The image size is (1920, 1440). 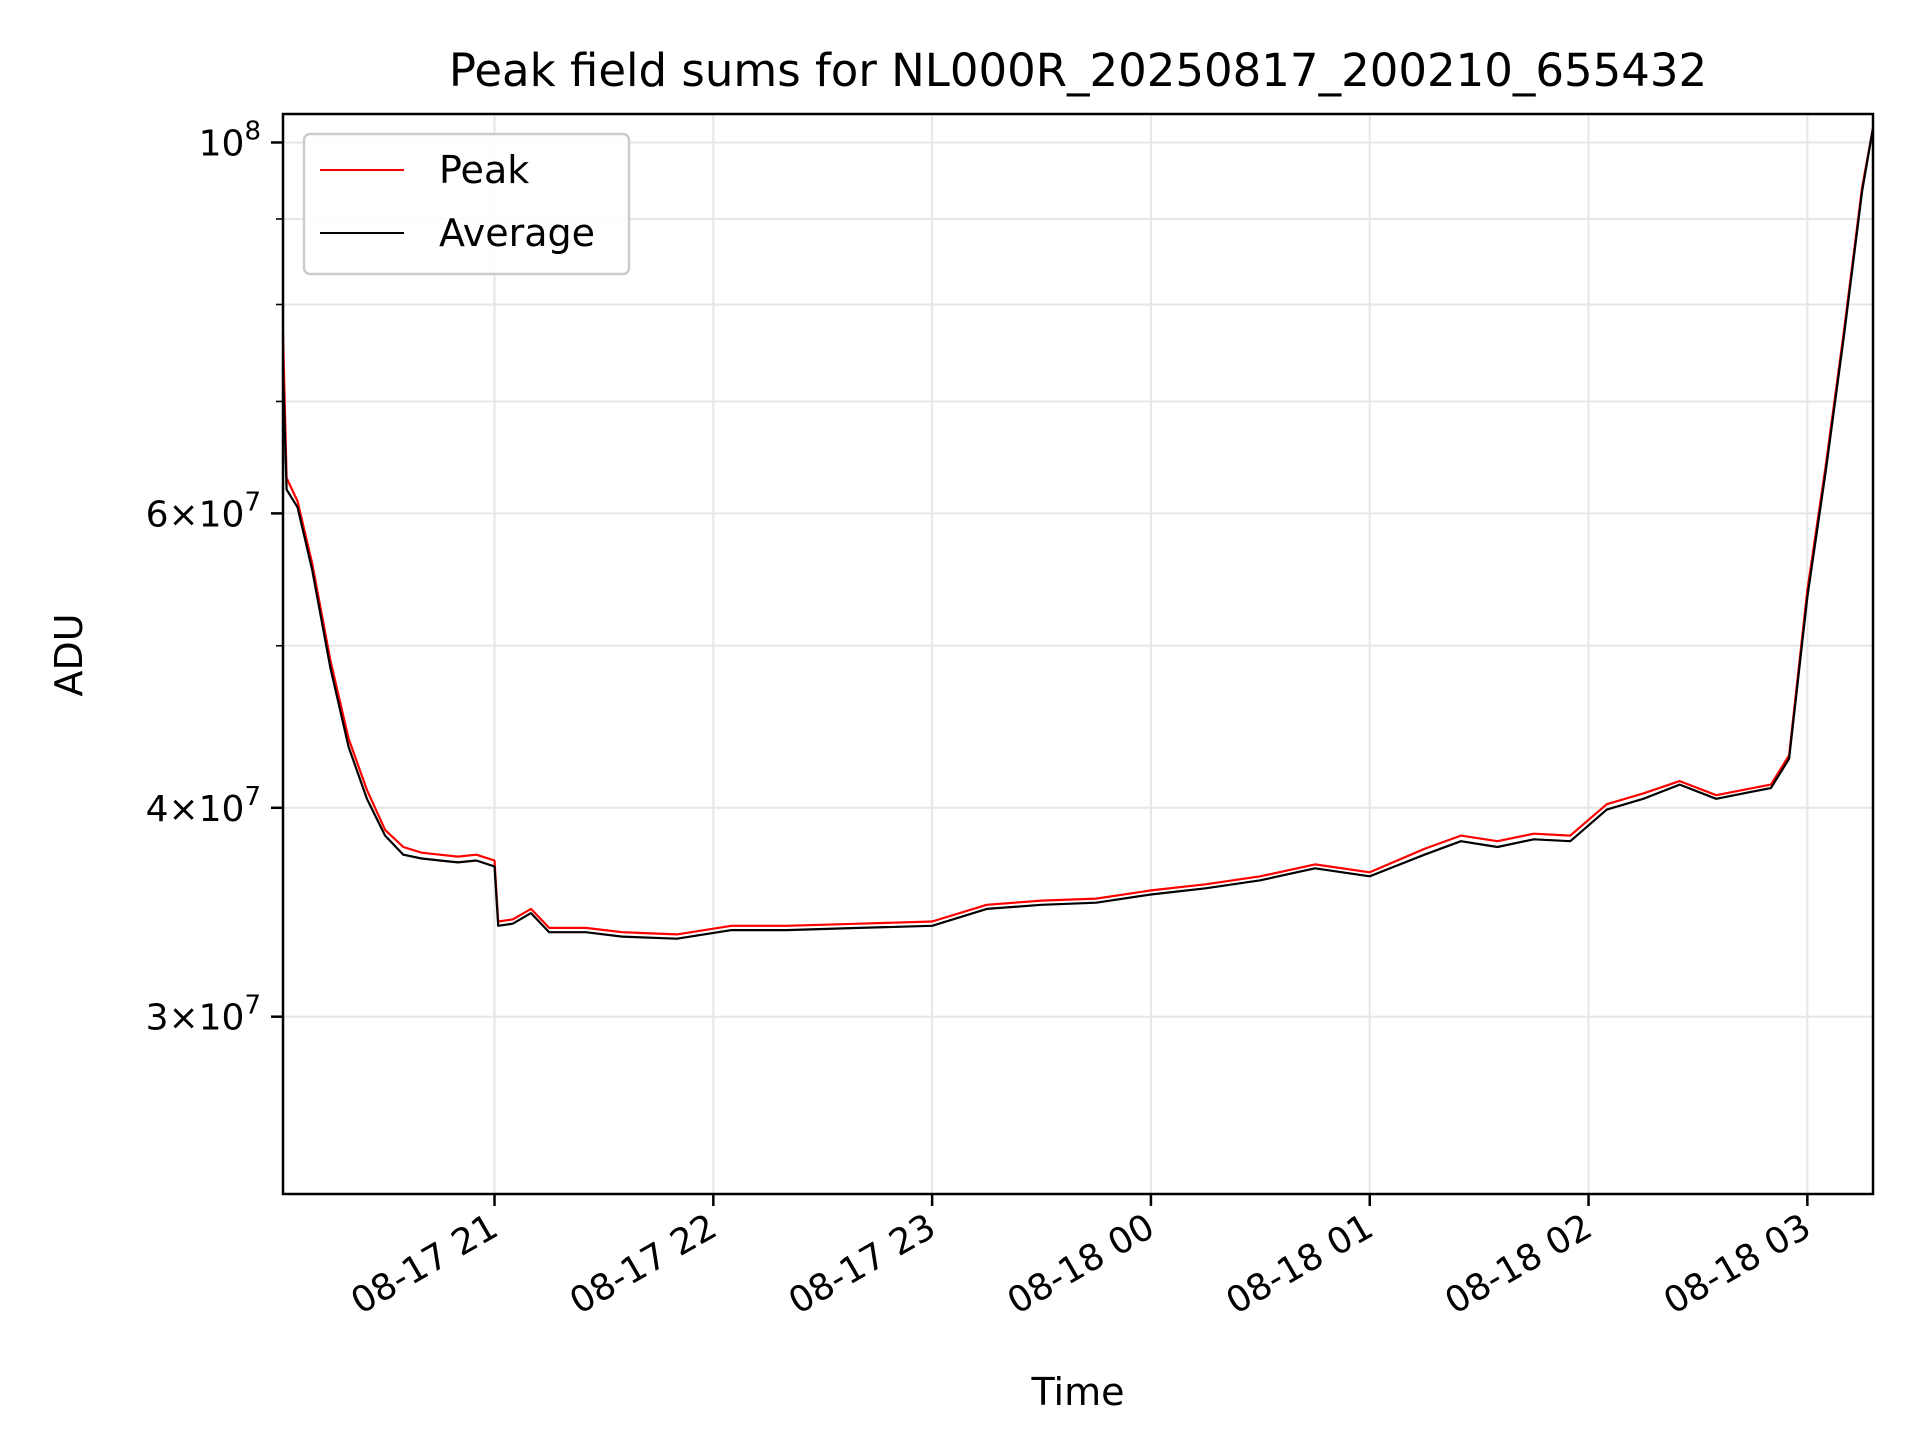 I want to click on legend: Peak Average, so click(x=466, y=204).